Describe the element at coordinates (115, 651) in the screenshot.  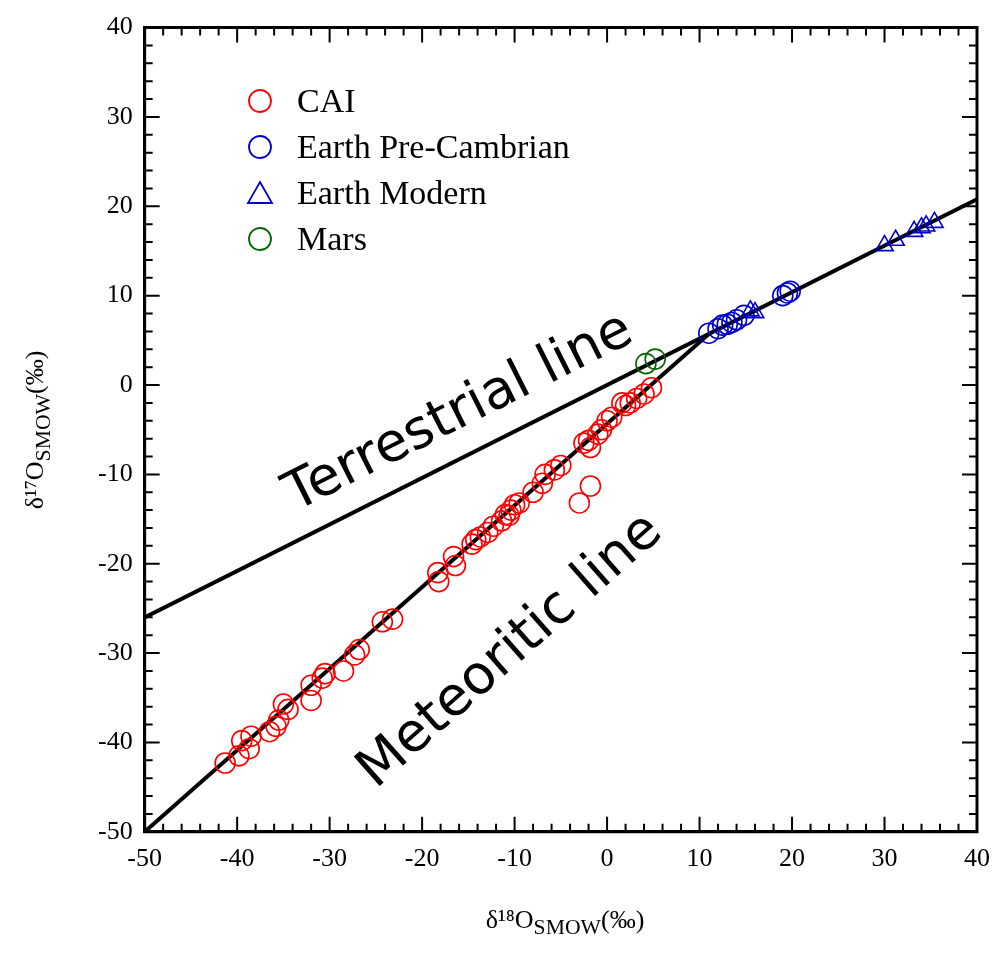
I see `y-tick-label: -30` at that location.